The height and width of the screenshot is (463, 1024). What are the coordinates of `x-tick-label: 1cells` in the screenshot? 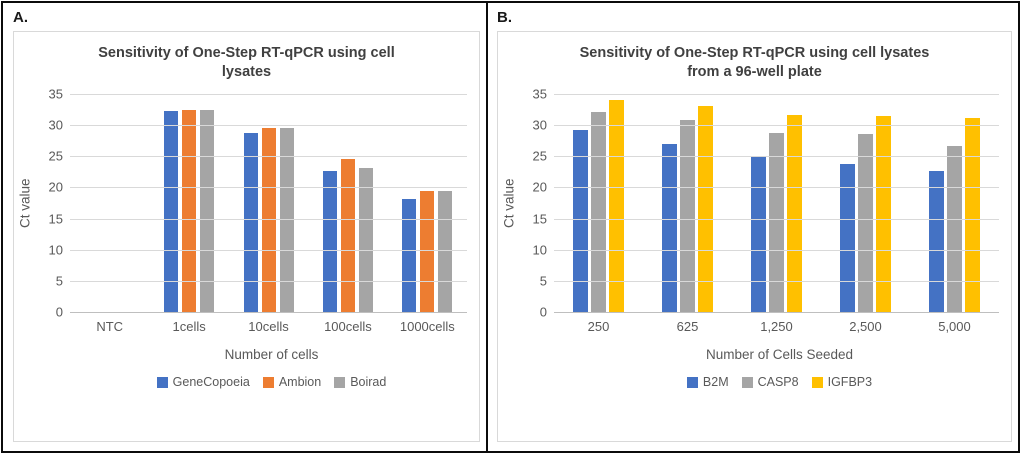 It's located at (189, 326).